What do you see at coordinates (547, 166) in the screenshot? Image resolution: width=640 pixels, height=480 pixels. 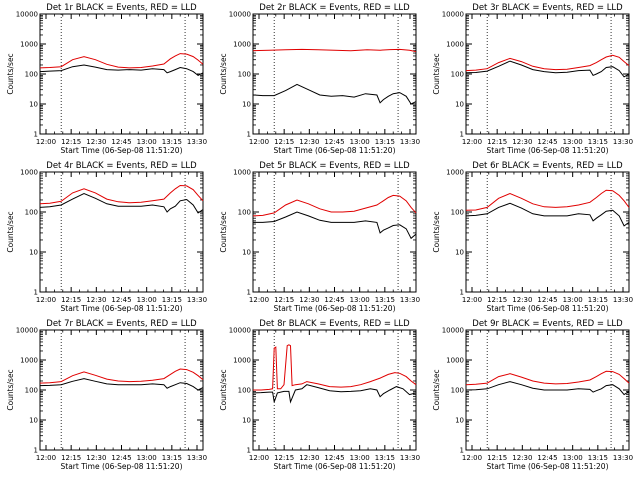 I see `panel-title: Det 6r BLACK = Events, RED = LLD` at bounding box center [547, 166].